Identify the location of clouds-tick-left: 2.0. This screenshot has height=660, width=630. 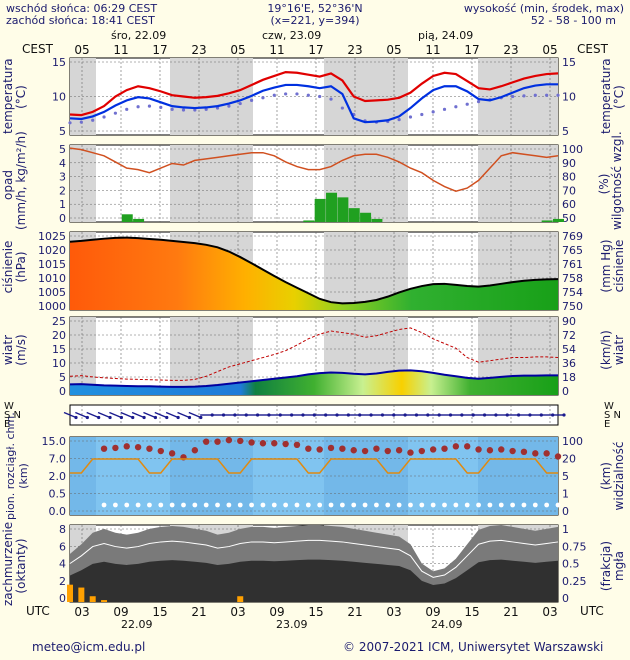
(58, 476).